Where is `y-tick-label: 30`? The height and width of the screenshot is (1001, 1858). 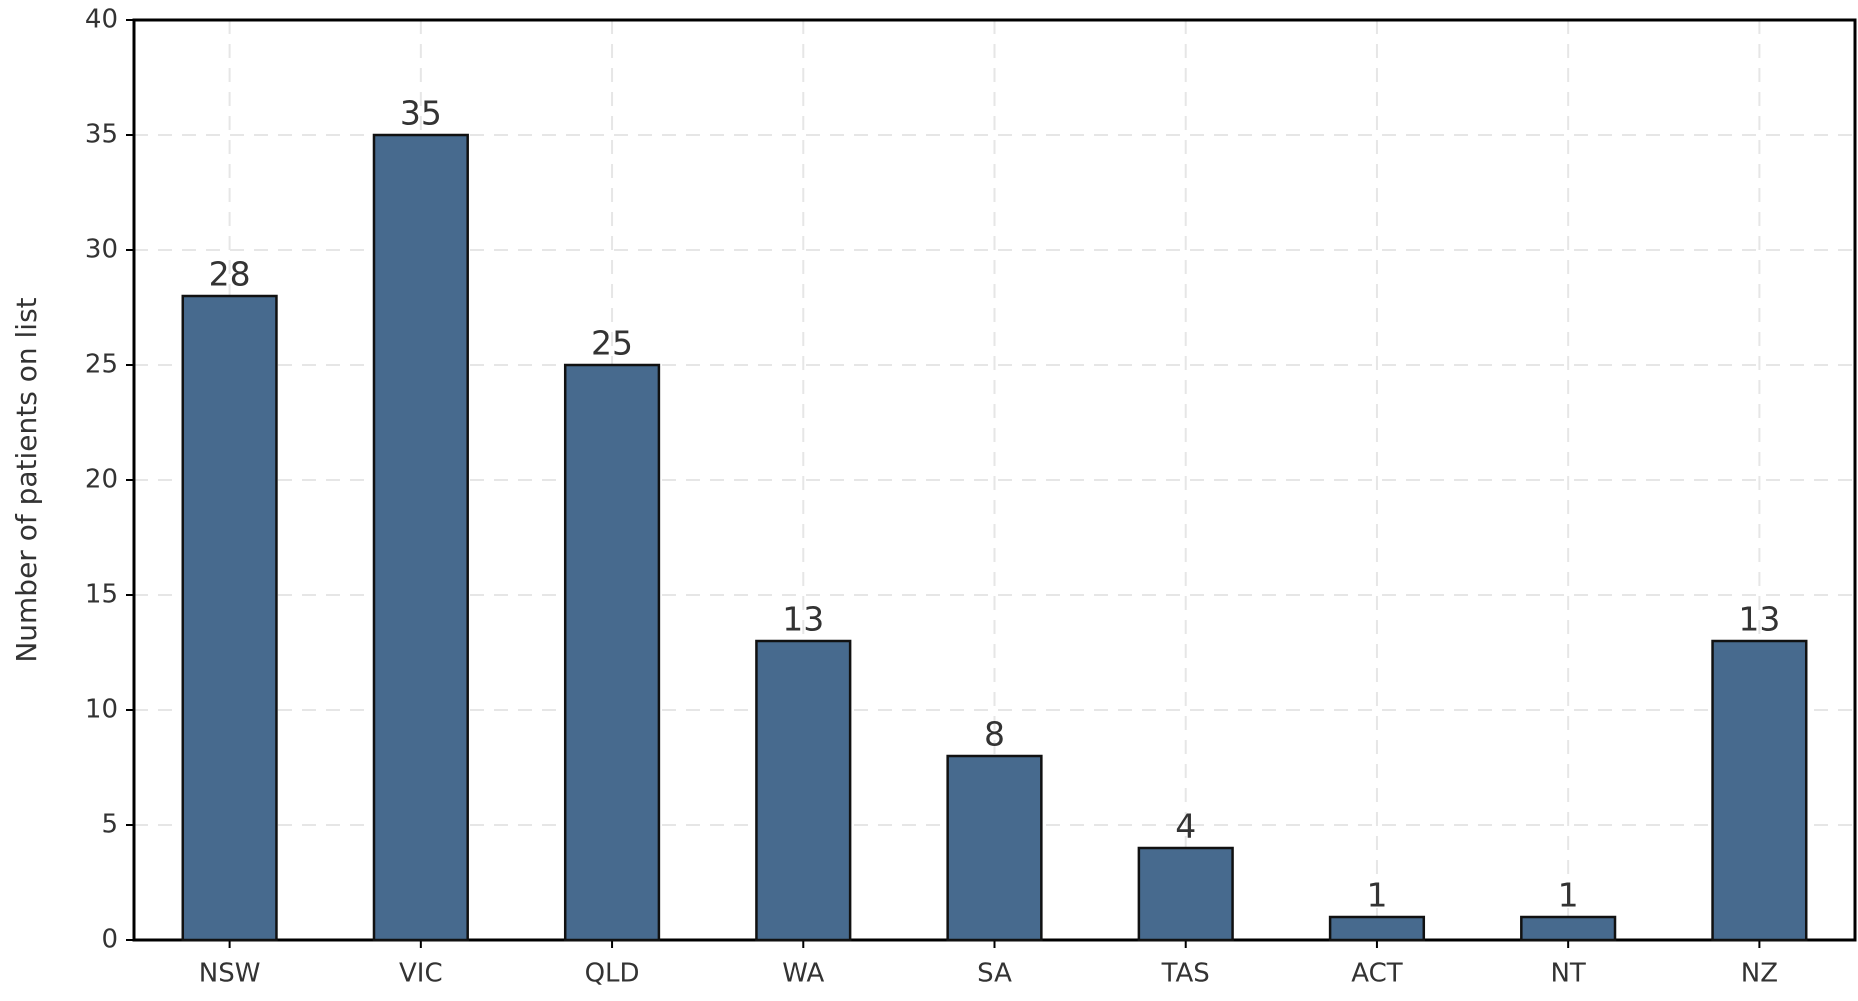 y-tick-label: 30 is located at coordinates (101, 250).